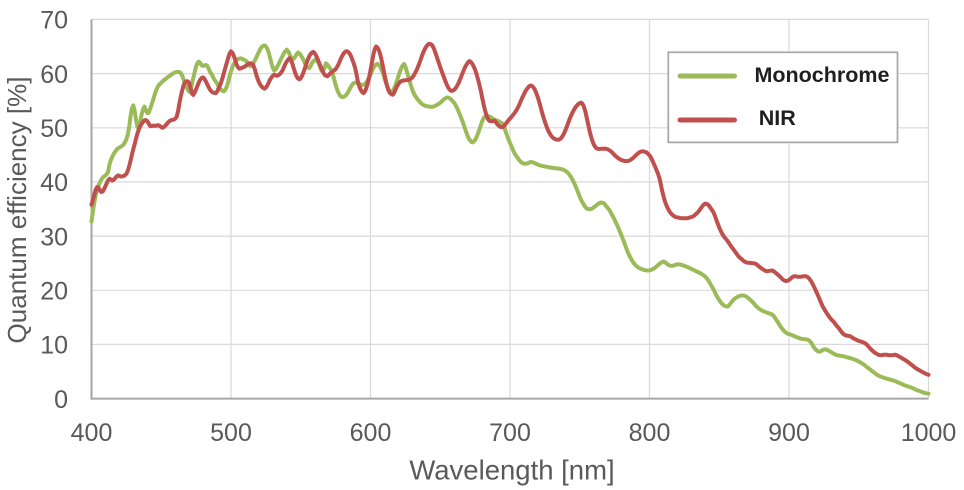 The height and width of the screenshot is (490, 964). I want to click on svg-text: 70, so click(54, 21).